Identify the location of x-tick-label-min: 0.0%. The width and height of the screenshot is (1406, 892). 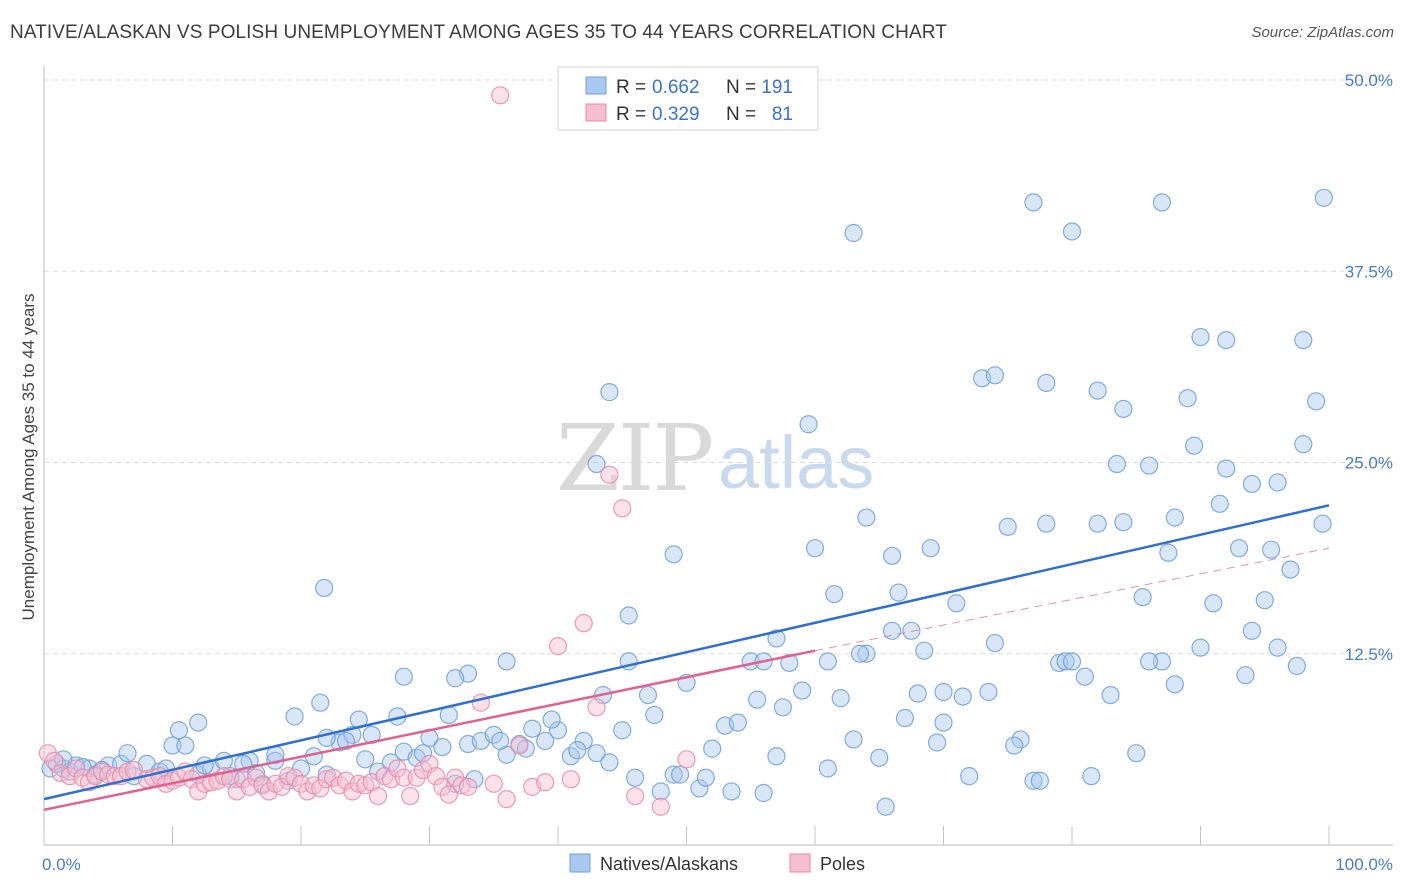
(61, 864).